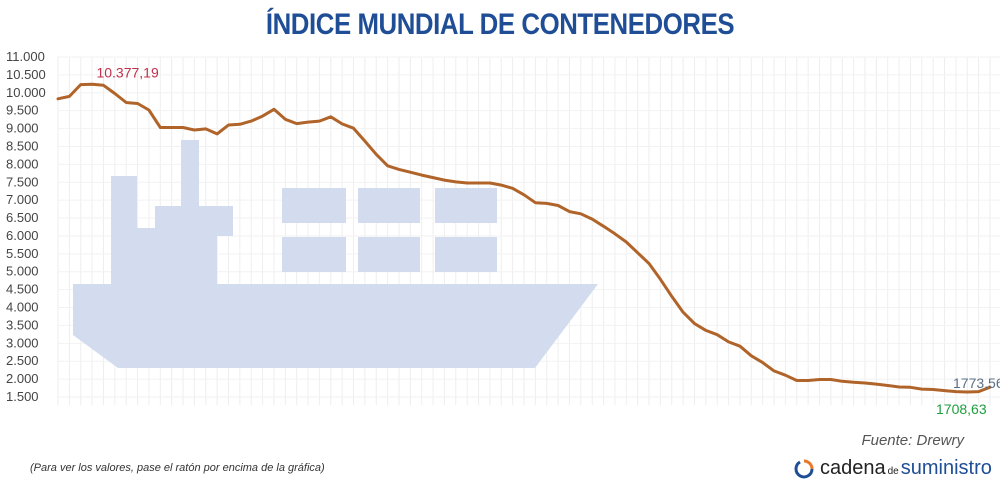 This screenshot has width=1000, height=500. I want to click on y-tick-label: 8.500, so click(22, 145).